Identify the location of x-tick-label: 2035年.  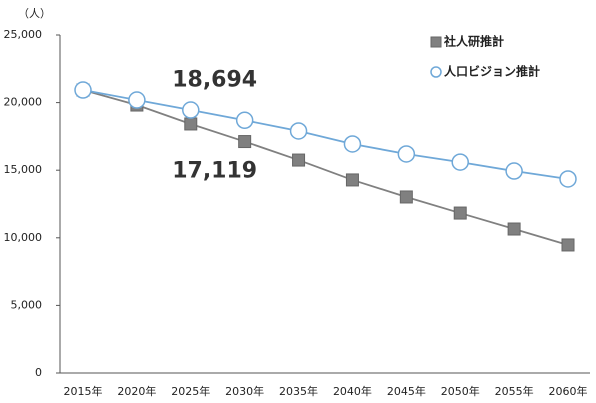
(298, 391).